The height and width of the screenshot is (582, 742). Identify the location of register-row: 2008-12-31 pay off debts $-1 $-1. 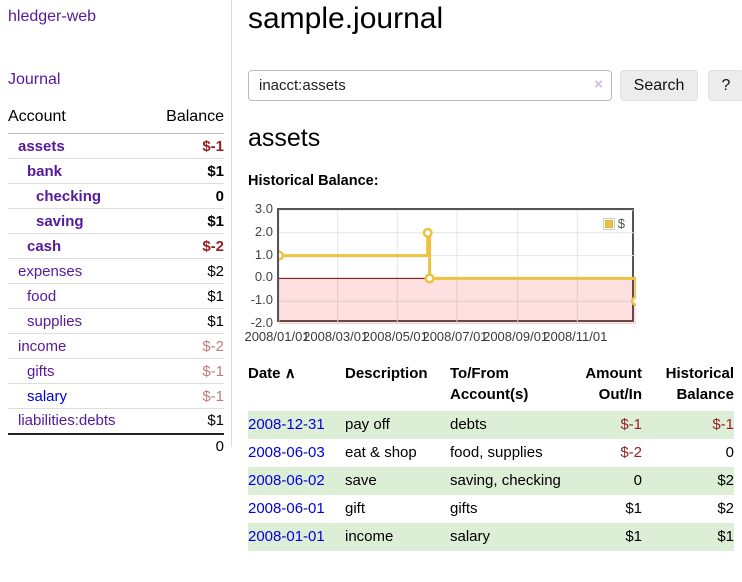
(491, 425).